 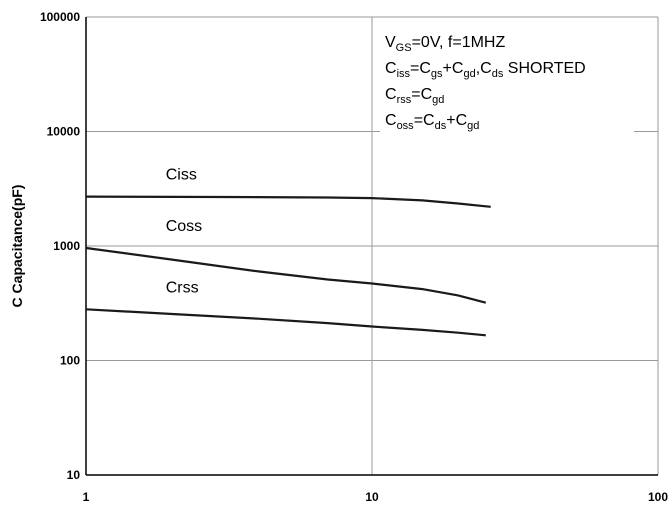 I want to click on annotation-line-4: Coss=Cds+Cgd, so click(x=432, y=122).